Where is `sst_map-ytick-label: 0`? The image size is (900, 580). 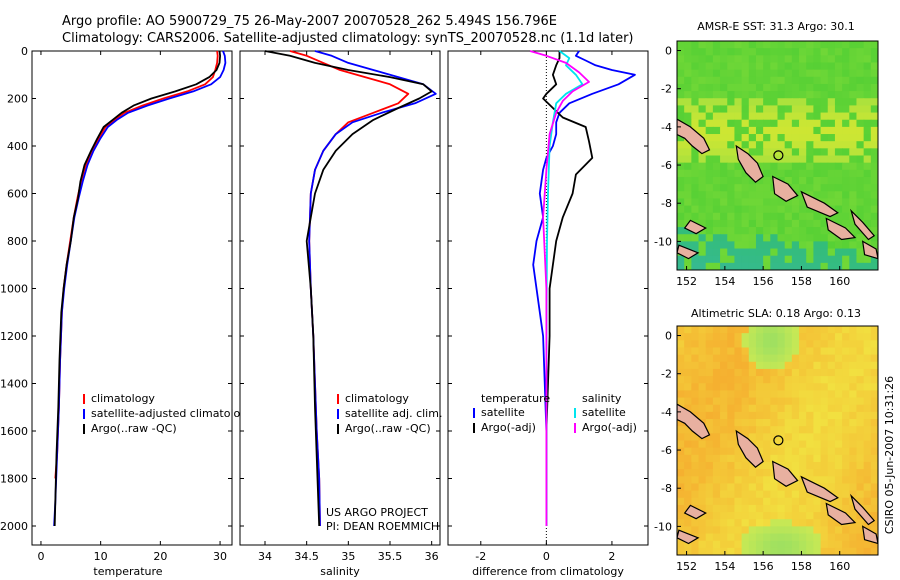 sst_map-ytick-label: 0 is located at coordinates (668, 51).